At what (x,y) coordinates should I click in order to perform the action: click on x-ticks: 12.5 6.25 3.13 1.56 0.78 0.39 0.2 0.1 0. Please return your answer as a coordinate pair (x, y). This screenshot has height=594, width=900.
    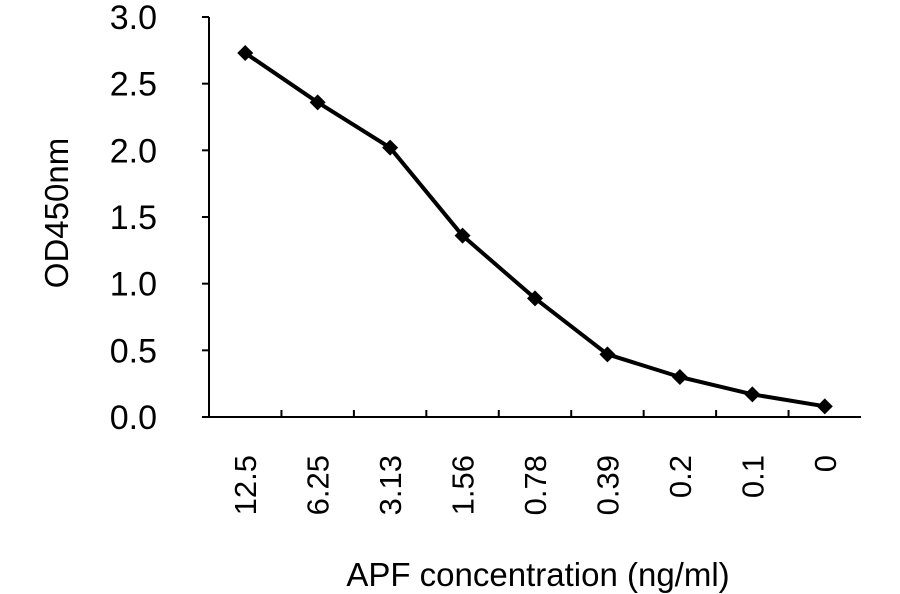
    Looking at the image, I should click on (535, 462).